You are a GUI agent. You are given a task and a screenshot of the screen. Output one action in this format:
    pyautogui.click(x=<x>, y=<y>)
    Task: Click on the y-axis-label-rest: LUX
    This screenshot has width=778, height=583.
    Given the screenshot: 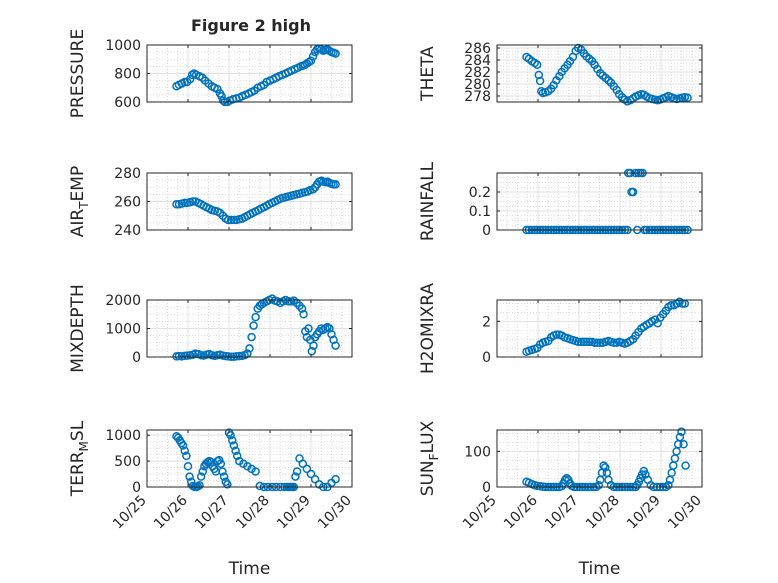 What is the action you would take?
    pyautogui.click(x=428, y=436)
    